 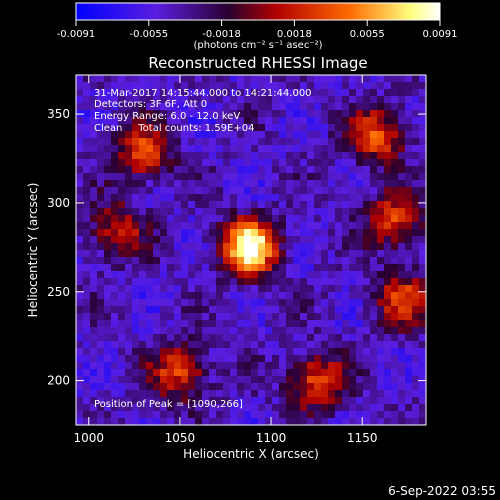 What do you see at coordinates (294, 34) in the screenshot?
I see `colorbar-tick-label: 0.0018` at bounding box center [294, 34].